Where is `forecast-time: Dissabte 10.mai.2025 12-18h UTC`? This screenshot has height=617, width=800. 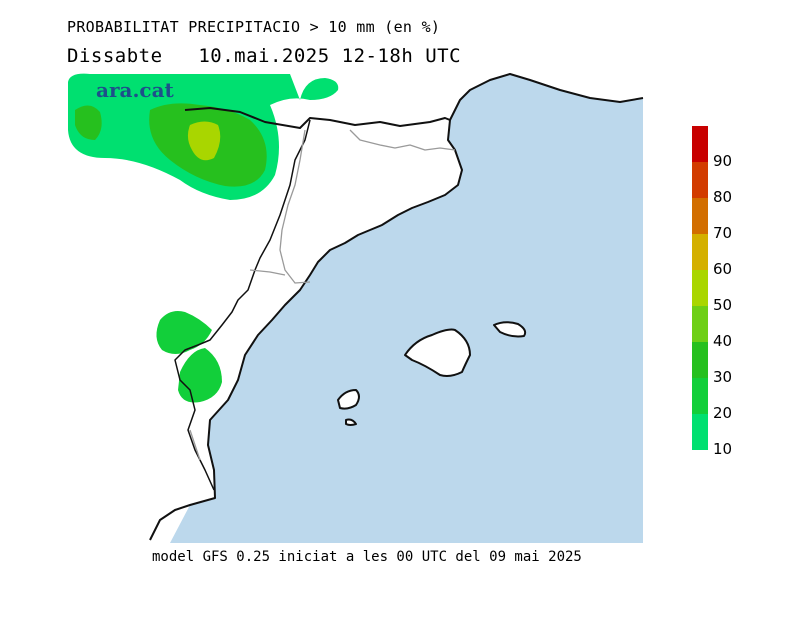
forecast-time: Dissabte 10.mai.2025 12-18h UTC is located at coordinates (264, 56).